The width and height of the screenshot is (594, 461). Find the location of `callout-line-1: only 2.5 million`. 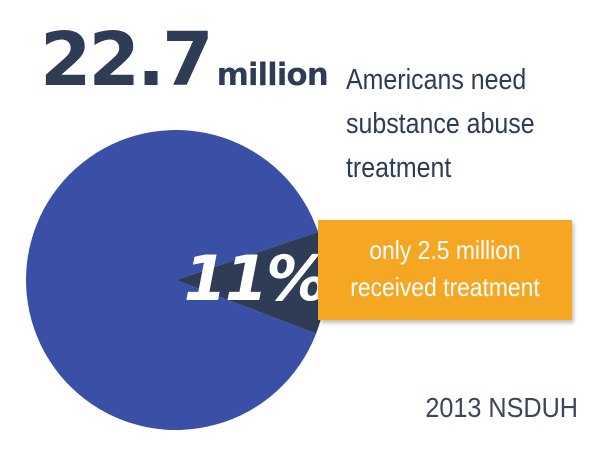

callout-line-1: only 2.5 million is located at coordinates (445, 250).